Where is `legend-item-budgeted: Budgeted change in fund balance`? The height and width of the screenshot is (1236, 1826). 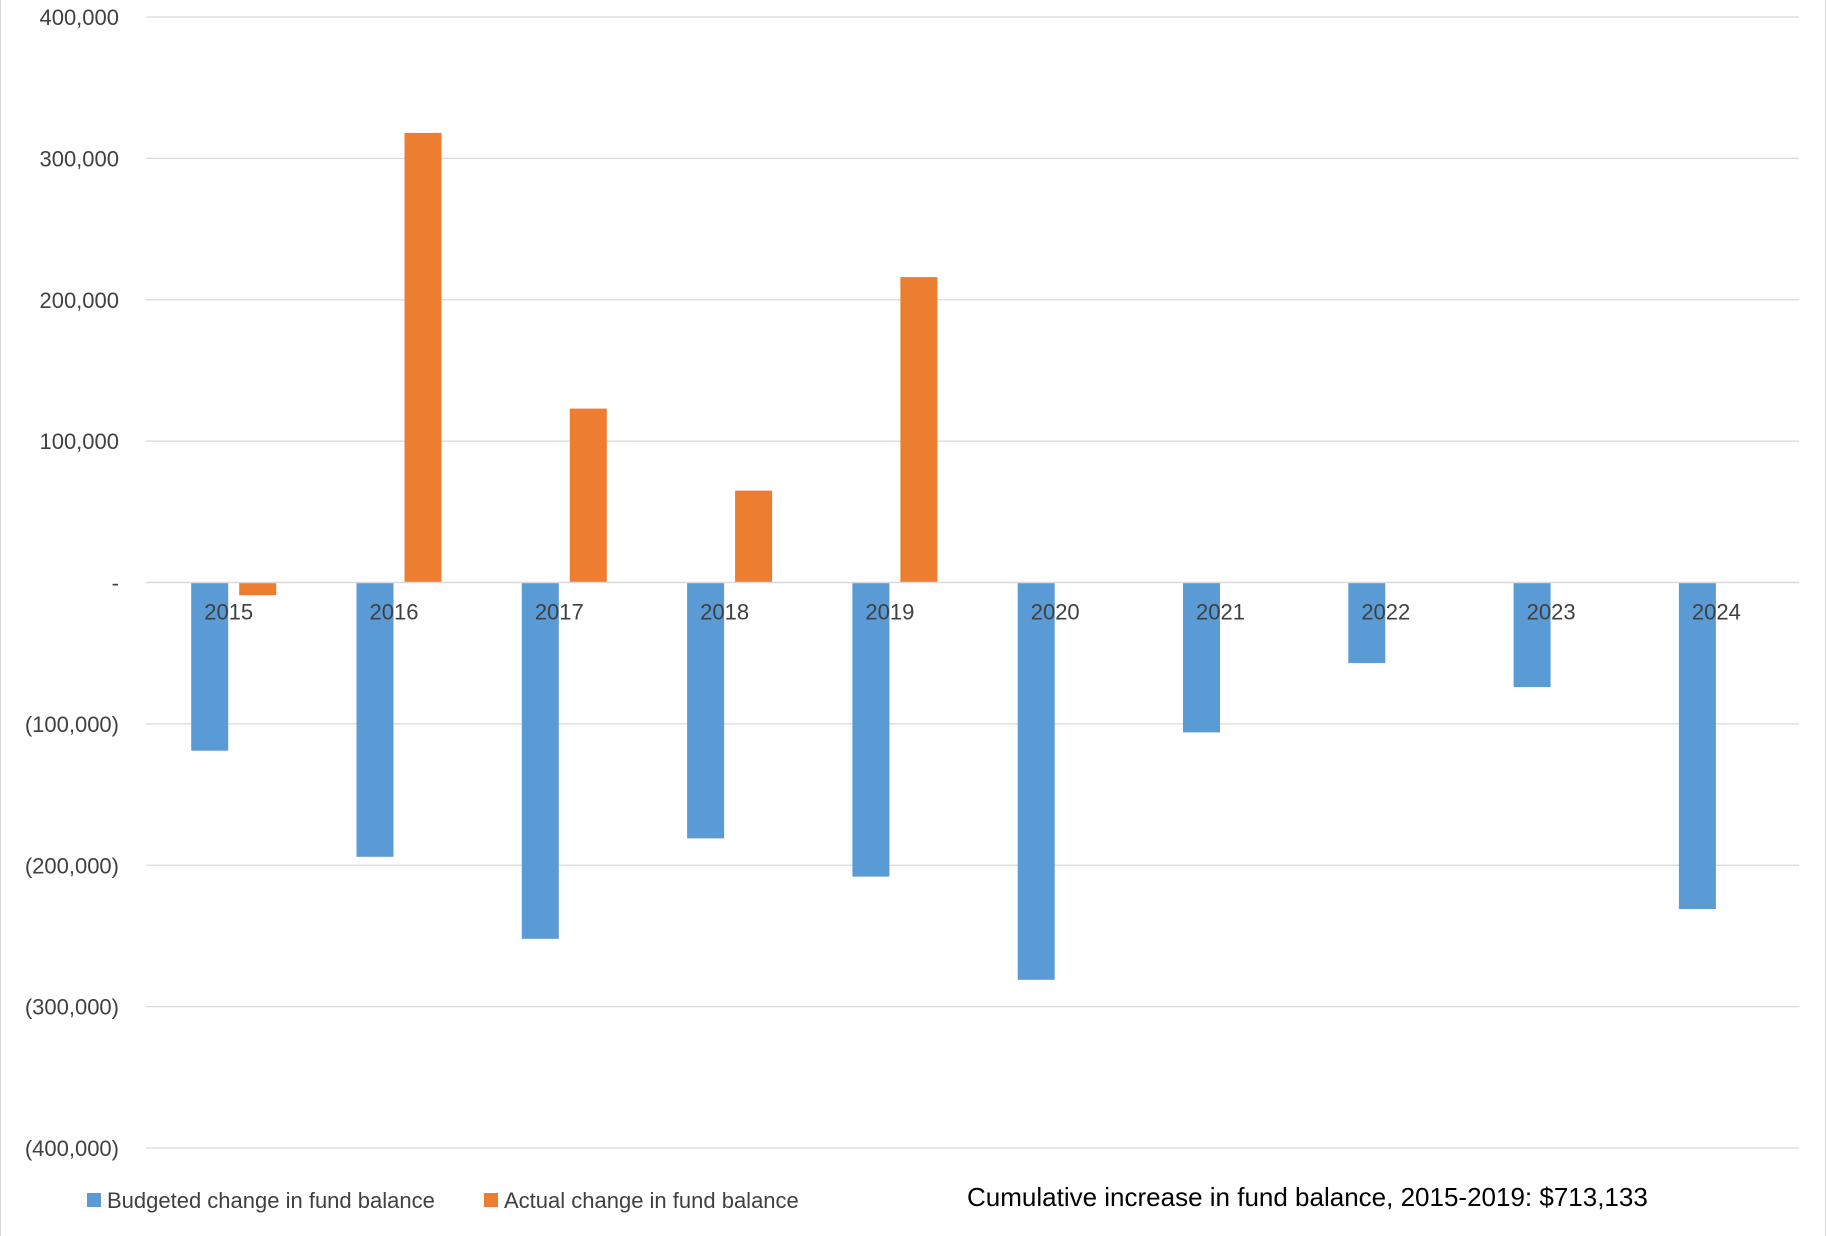 legend-item-budgeted: Budgeted change in fund balance is located at coordinates (261, 1200).